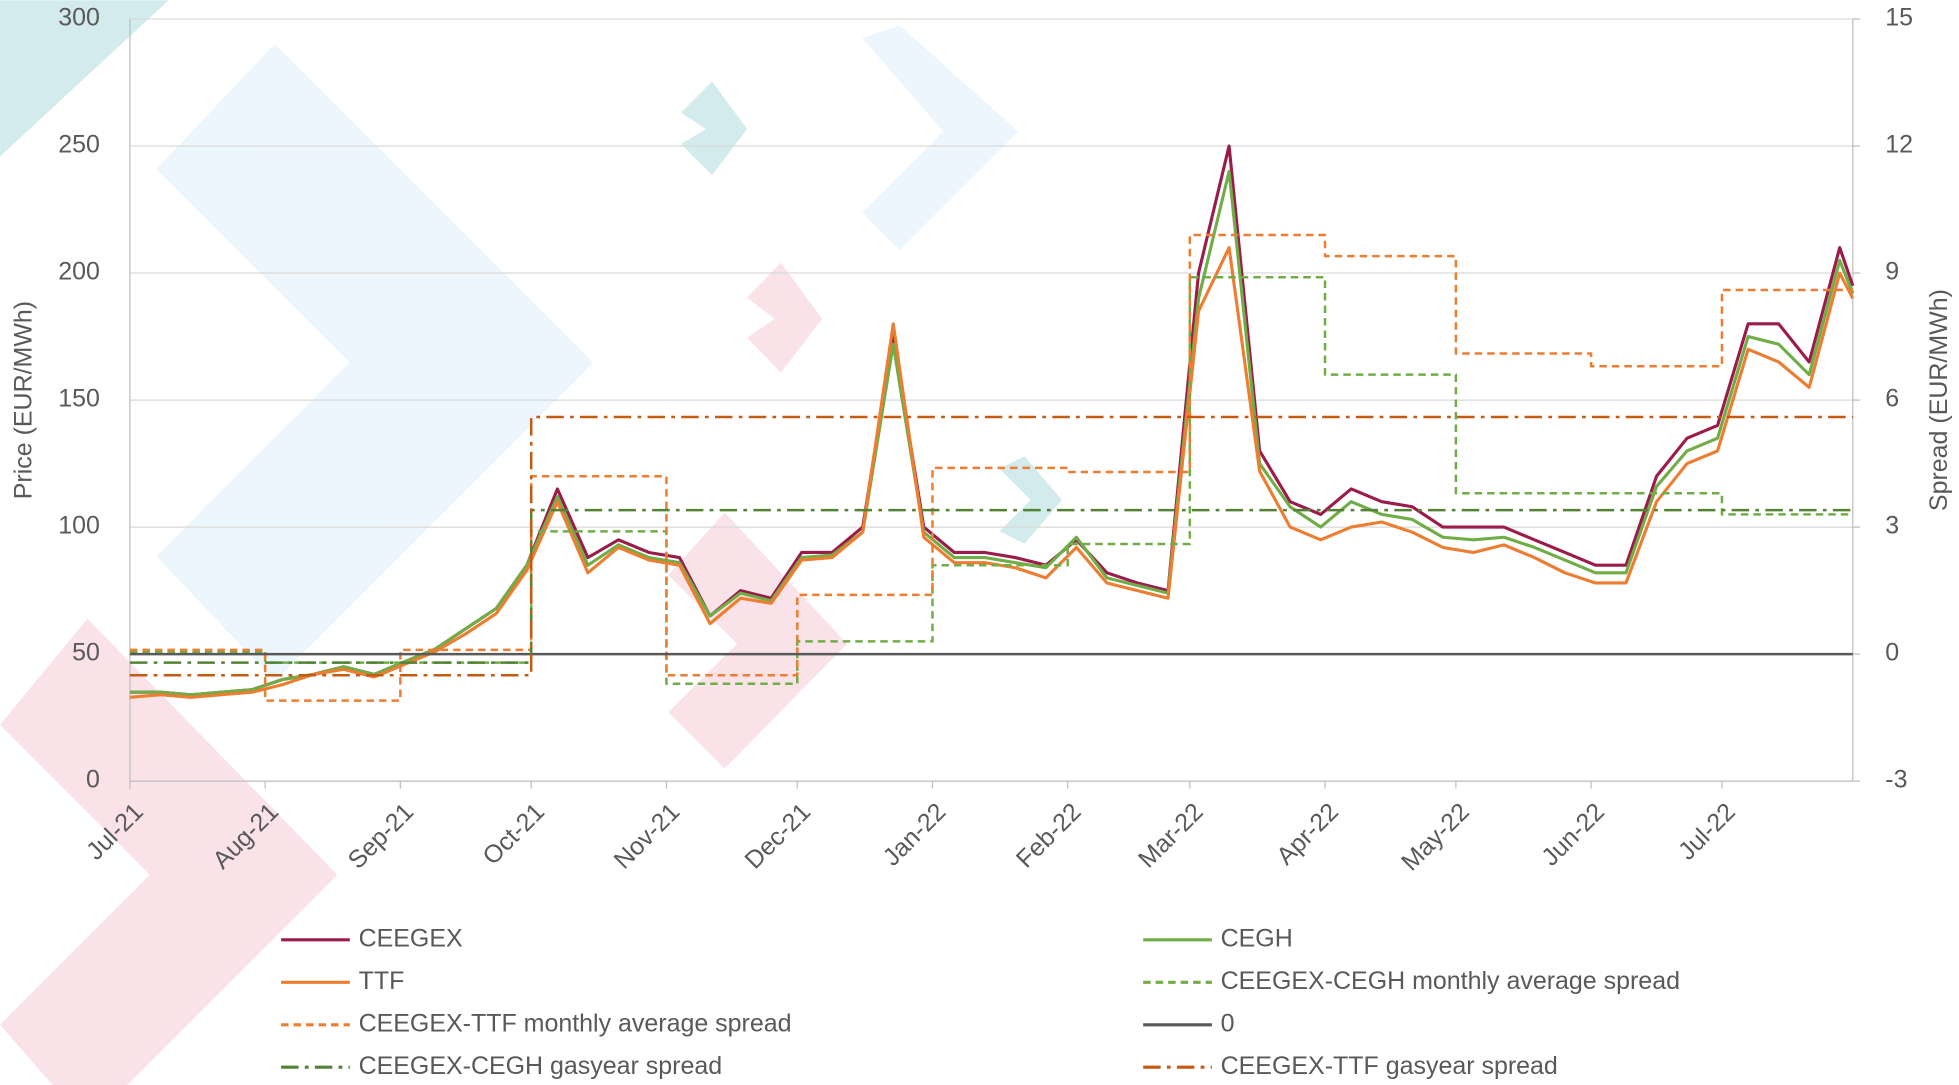  Describe the element at coordinates (1049, 836) in the screenshot. I see `x-tick-label: Feb-22` at that location.